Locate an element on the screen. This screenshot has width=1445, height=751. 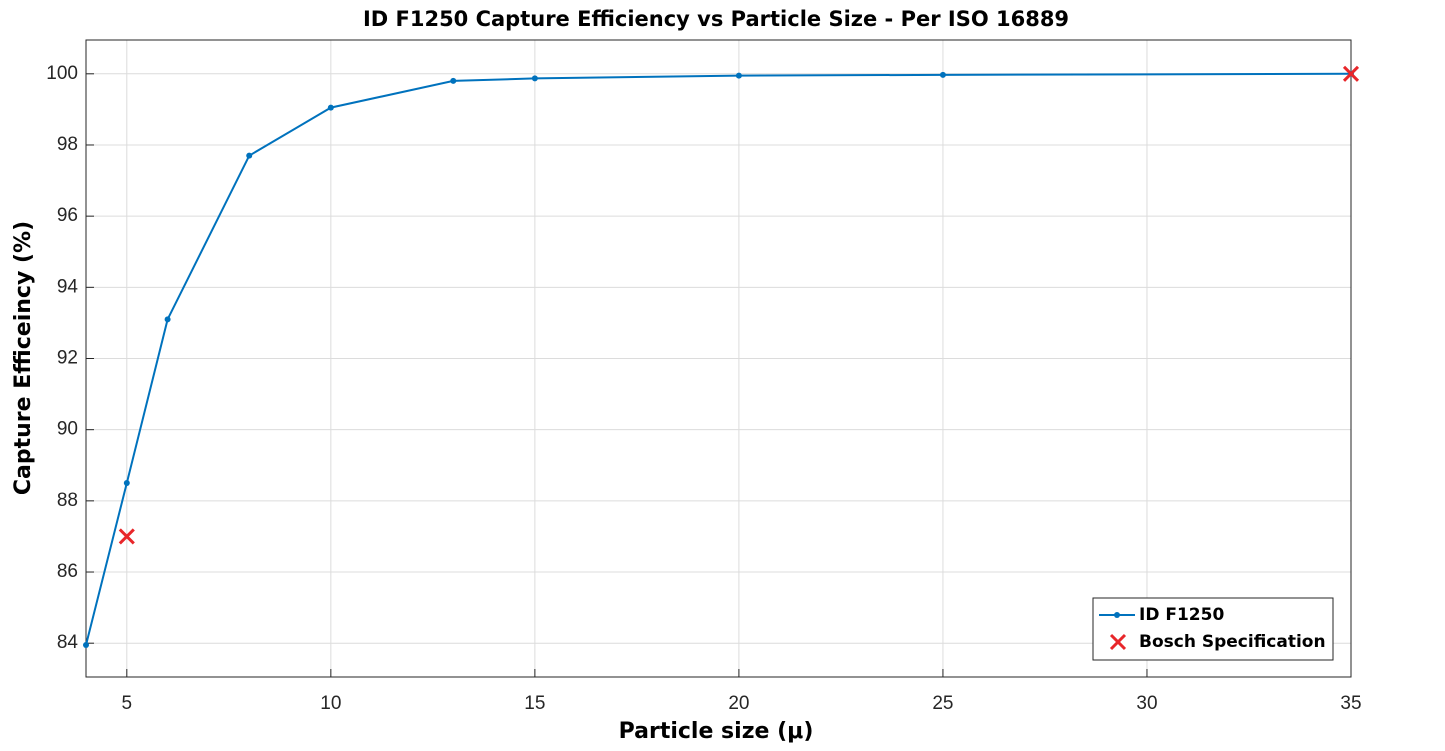
x-tick-label: 25 is located at coordinates (942, 703).